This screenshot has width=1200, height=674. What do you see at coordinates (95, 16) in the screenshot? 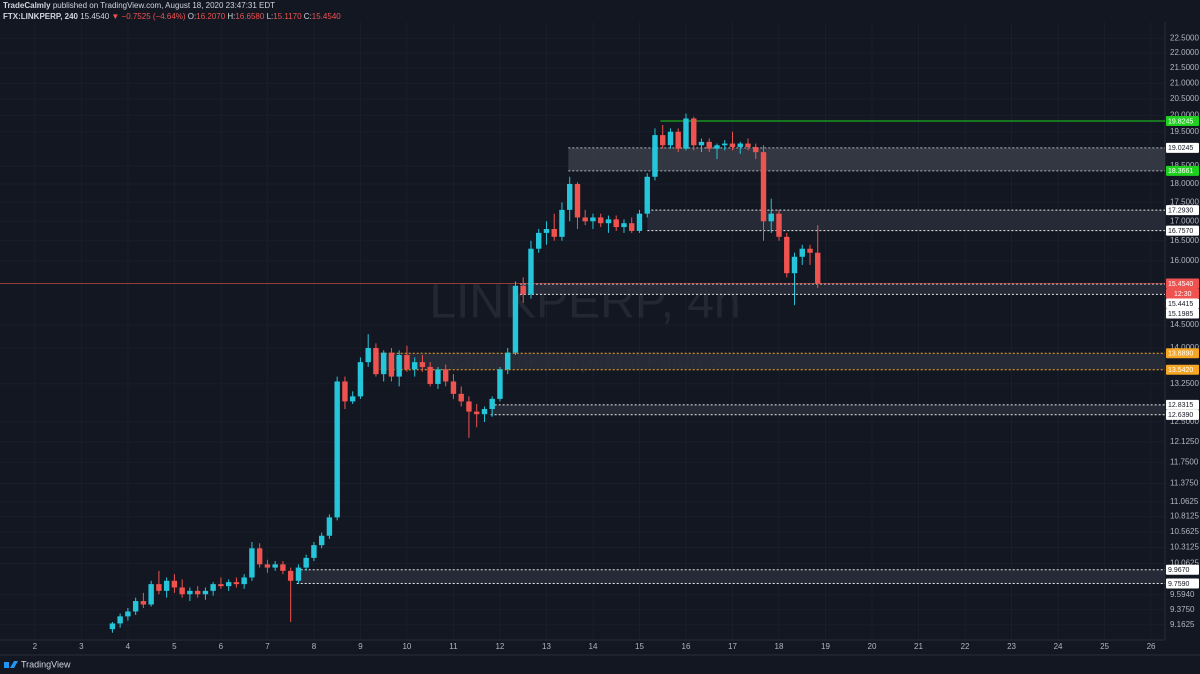
I see `last: 15.4540` at bounding box center [95, 16].